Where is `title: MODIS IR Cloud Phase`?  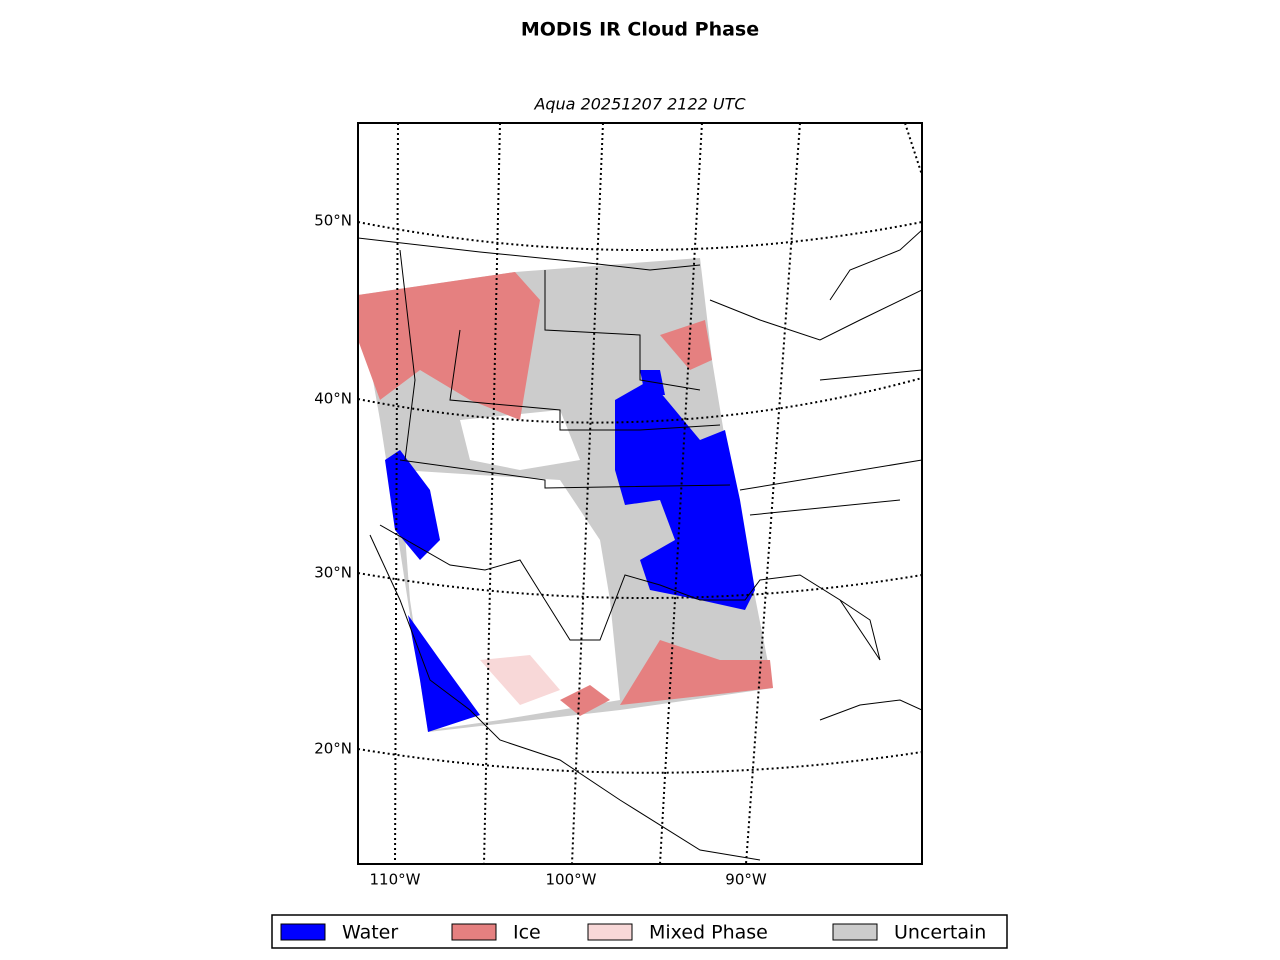 title: MODIS IR Cloud Phase is located at coordinates (640, 30).